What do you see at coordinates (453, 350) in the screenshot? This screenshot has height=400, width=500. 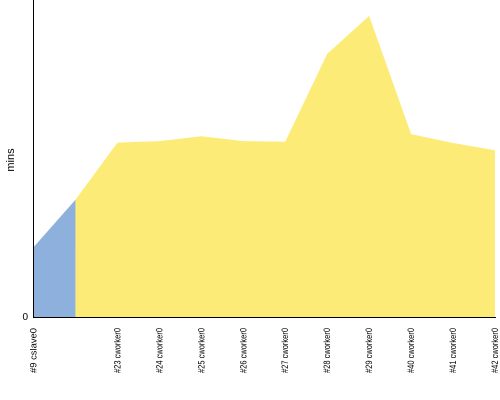 I see `x-tick-label-9: #41 cworker0` at bounding box center [453, 350].